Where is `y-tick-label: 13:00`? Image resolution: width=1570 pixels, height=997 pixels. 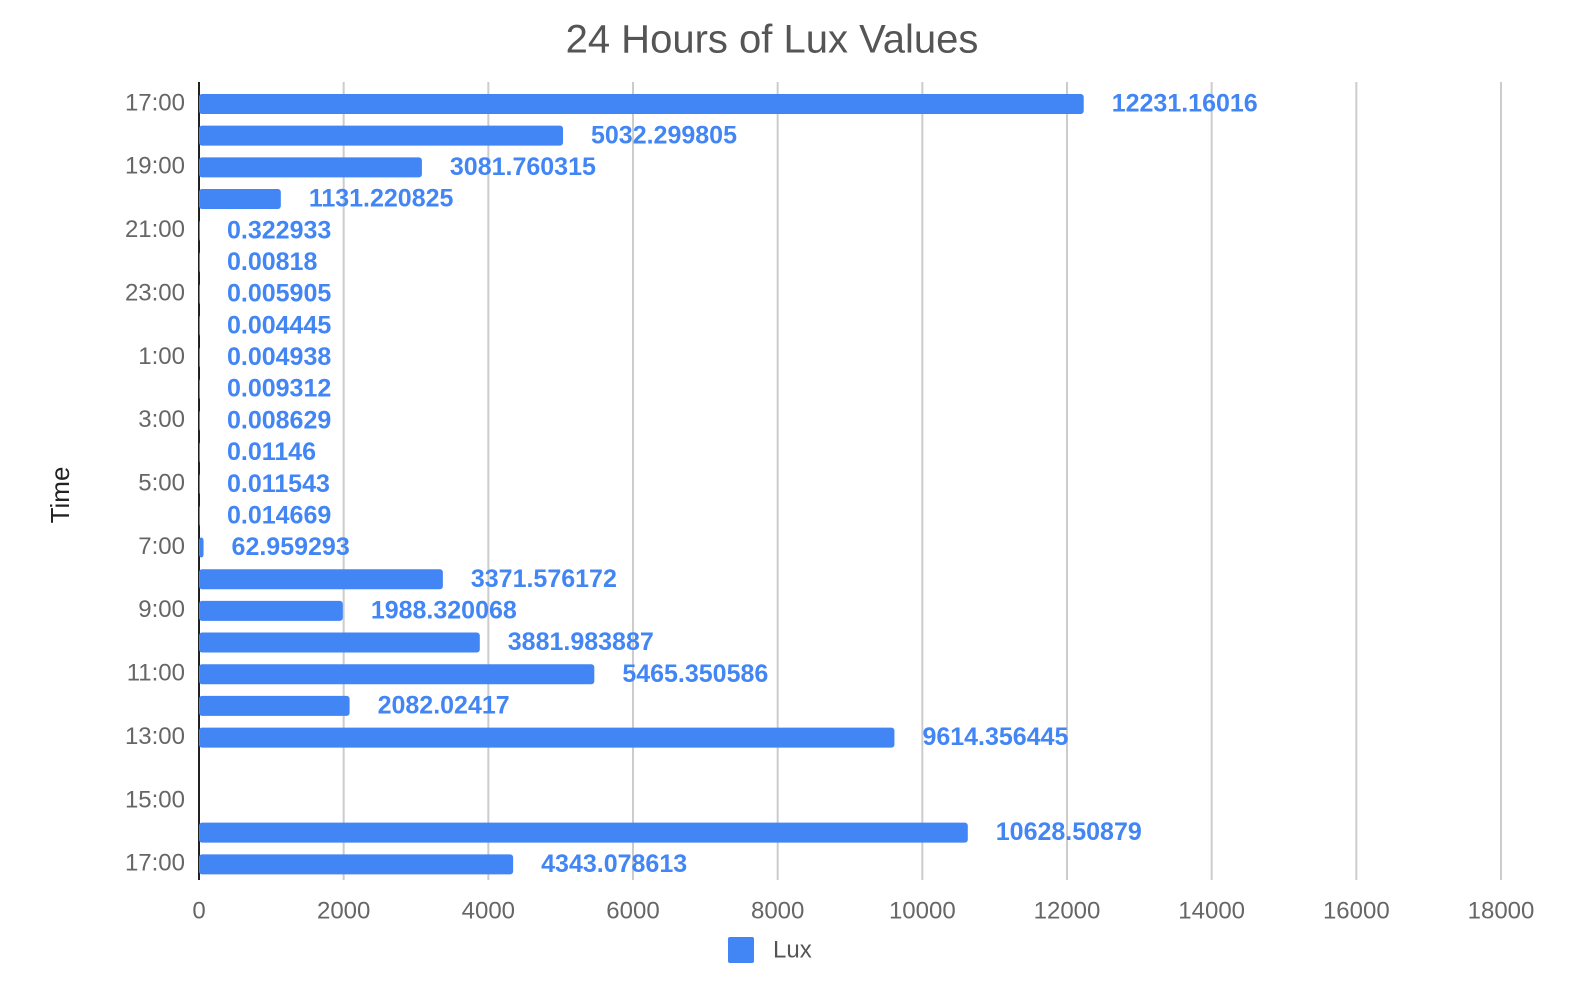 y-tick-label: 13:00 is located at coordinates (155, 736).